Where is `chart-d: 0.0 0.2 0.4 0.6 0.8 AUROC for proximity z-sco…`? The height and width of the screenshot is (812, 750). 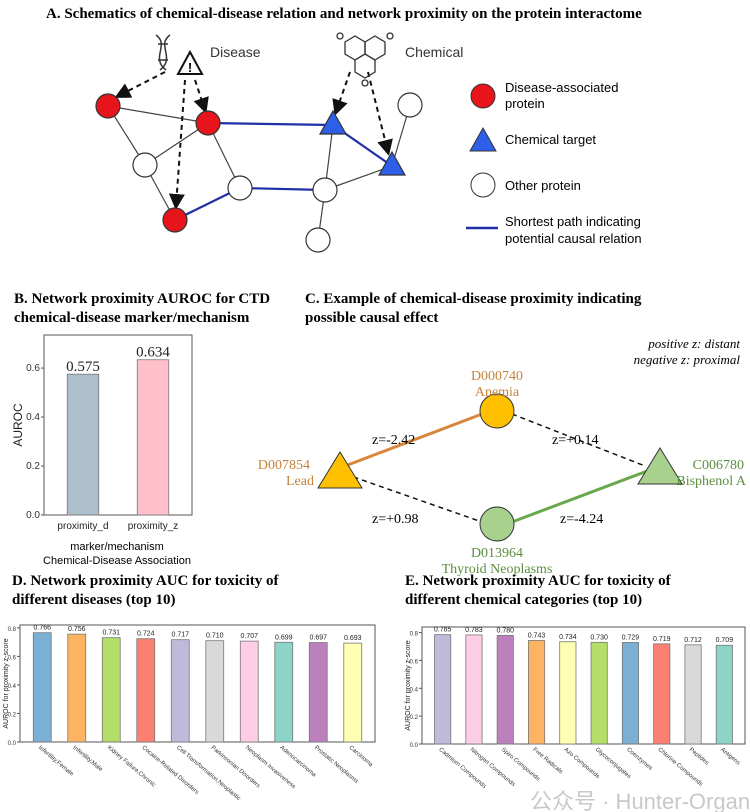 chart-d: 0.0 0.2 0.4 0.6 0.8 AUROC for proximity z-sco… is located at coordinates (189, 713).